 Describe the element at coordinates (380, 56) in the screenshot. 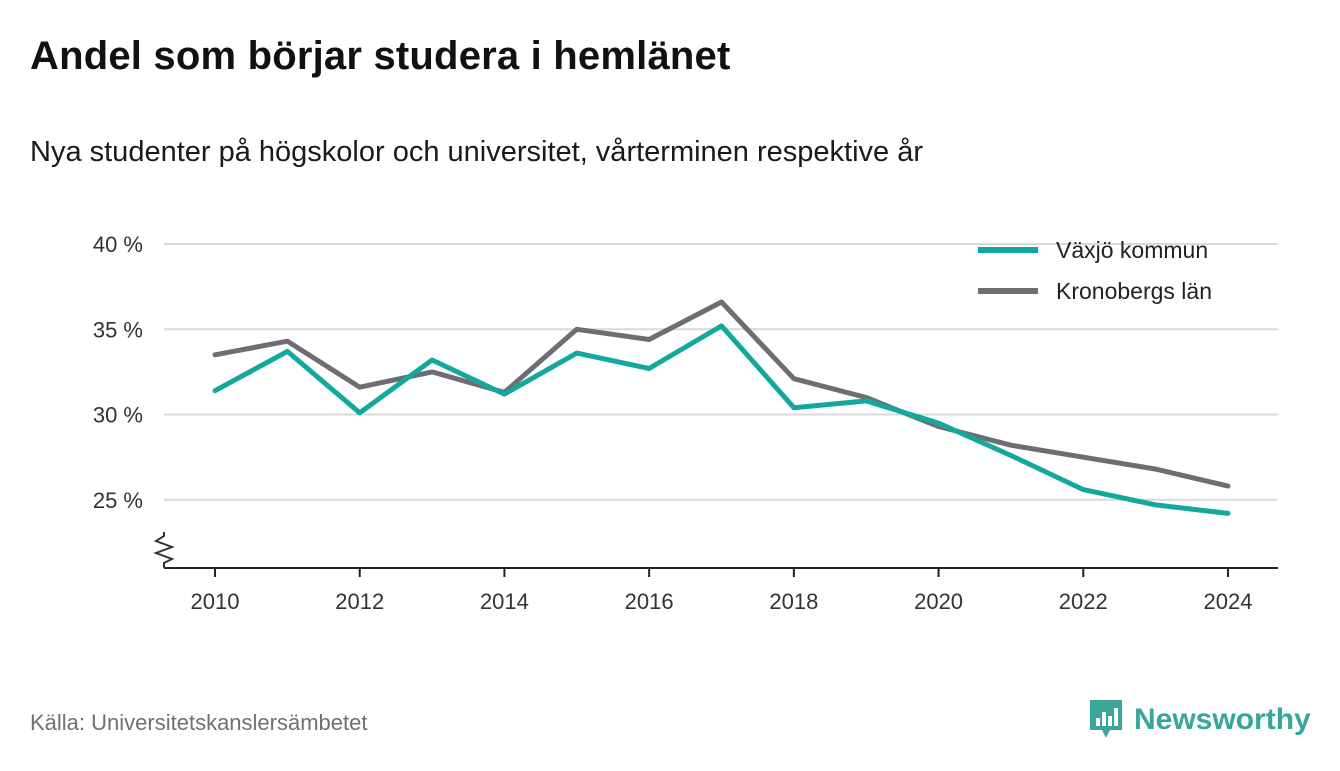

I see `chart-title: Andel som börjar studera i hemlänet` at that location.